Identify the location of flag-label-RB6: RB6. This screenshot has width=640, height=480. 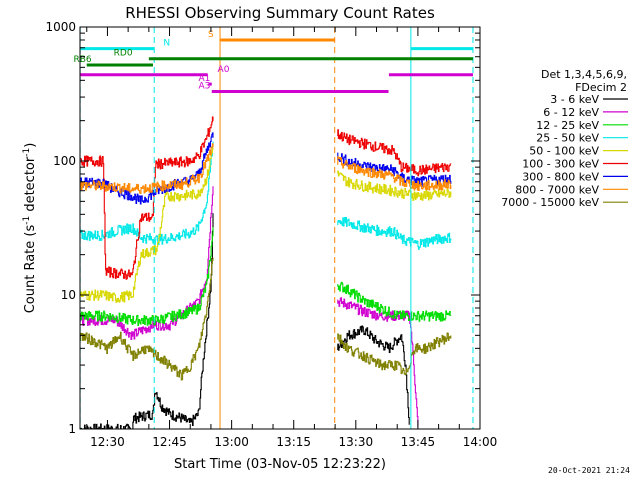
(83, 60).